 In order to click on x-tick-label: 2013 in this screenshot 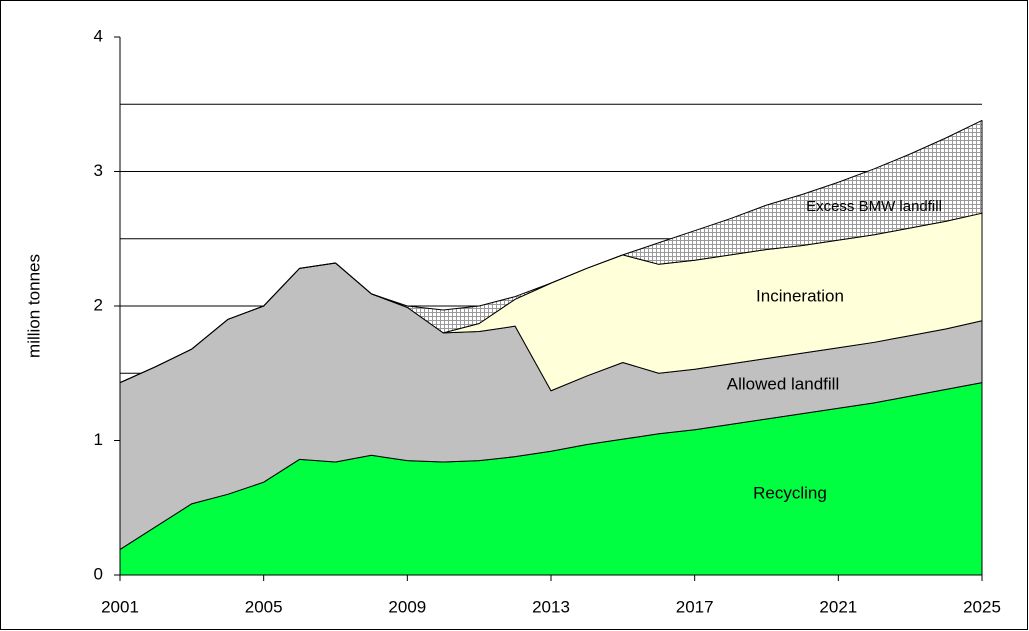, I will do `click(551, 606)`.